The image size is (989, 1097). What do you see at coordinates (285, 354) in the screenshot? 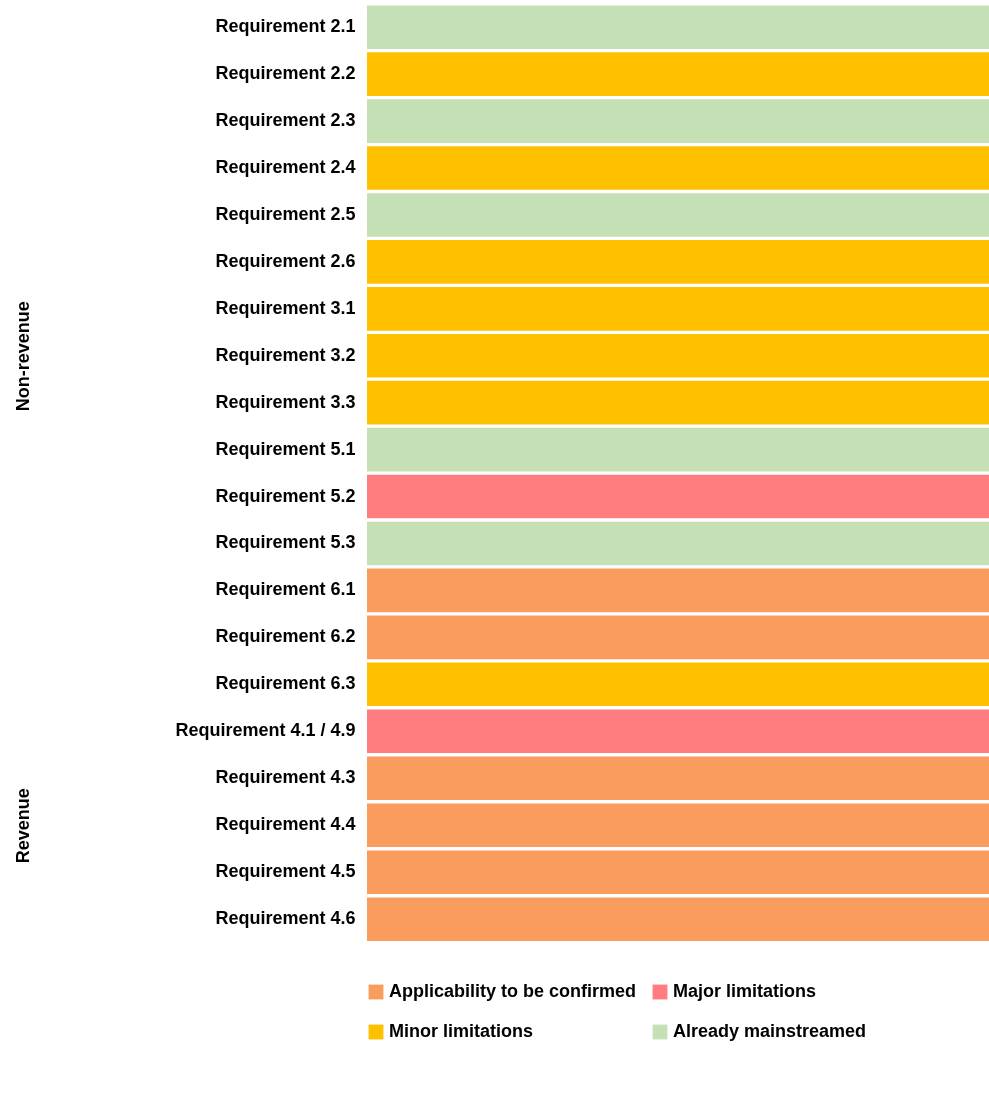
I see `y-tick-label: Requirement 3.2` at bounding box center [285, 354].